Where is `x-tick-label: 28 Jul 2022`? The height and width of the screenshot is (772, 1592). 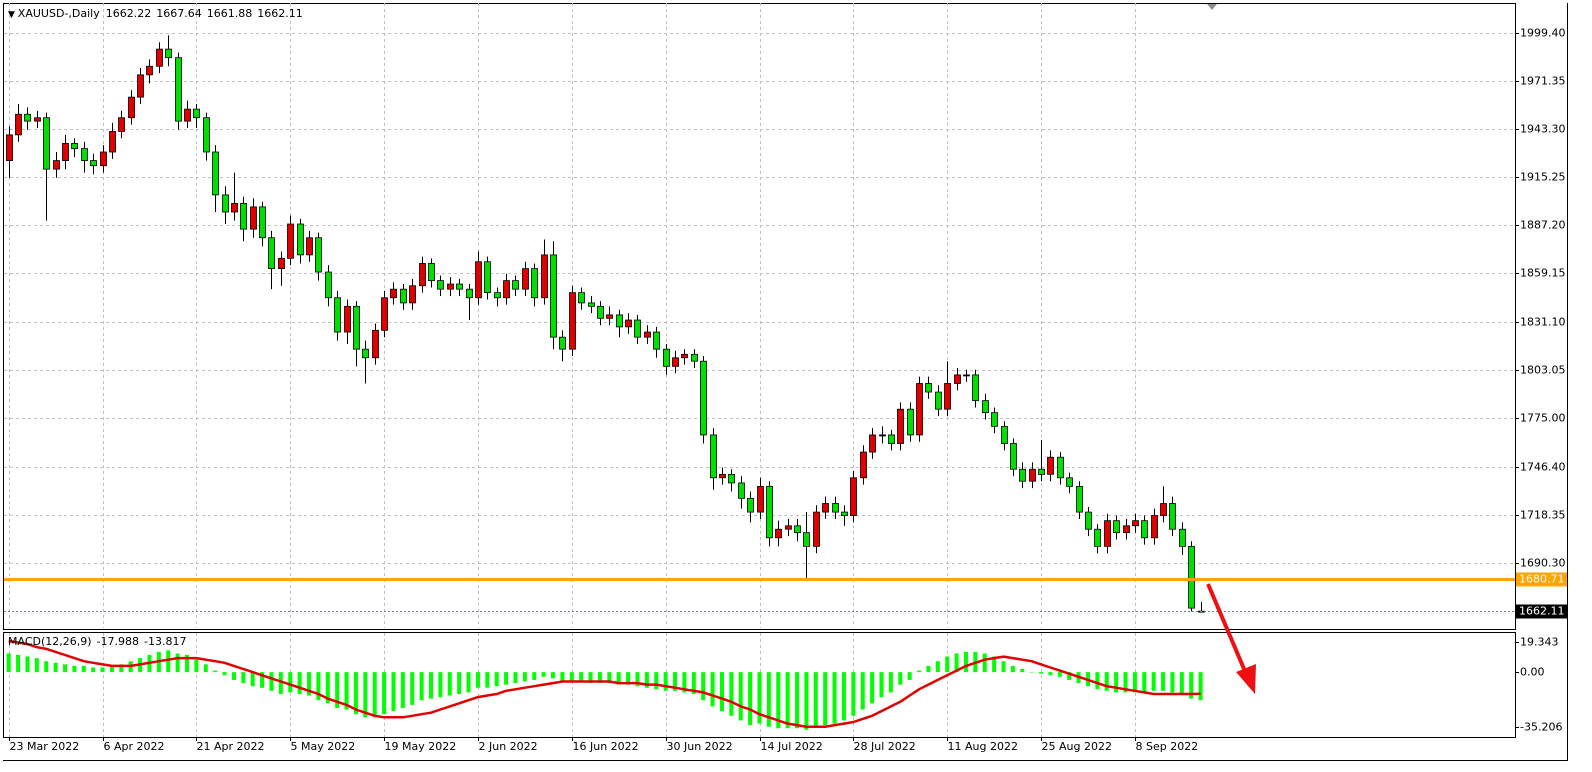 x-tick-label: 28 Jul 2022 is located at coordinates (885, 746).